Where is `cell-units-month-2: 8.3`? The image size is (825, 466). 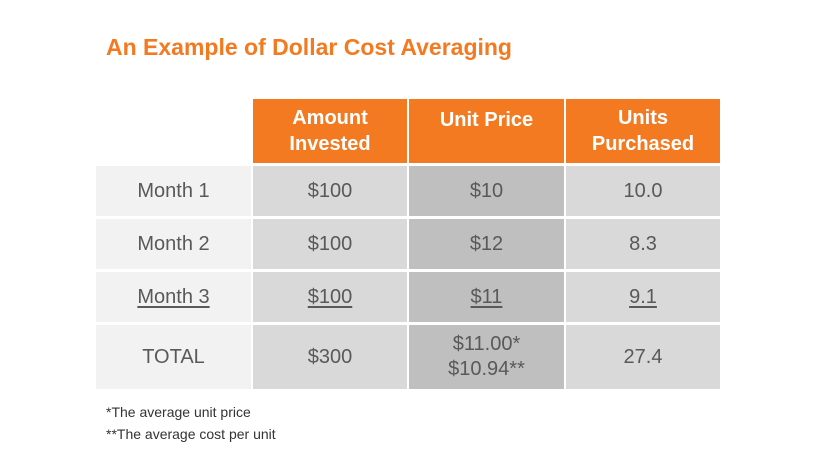 cell-units-month-2: 8.3 is located at coordinates (643, 244).